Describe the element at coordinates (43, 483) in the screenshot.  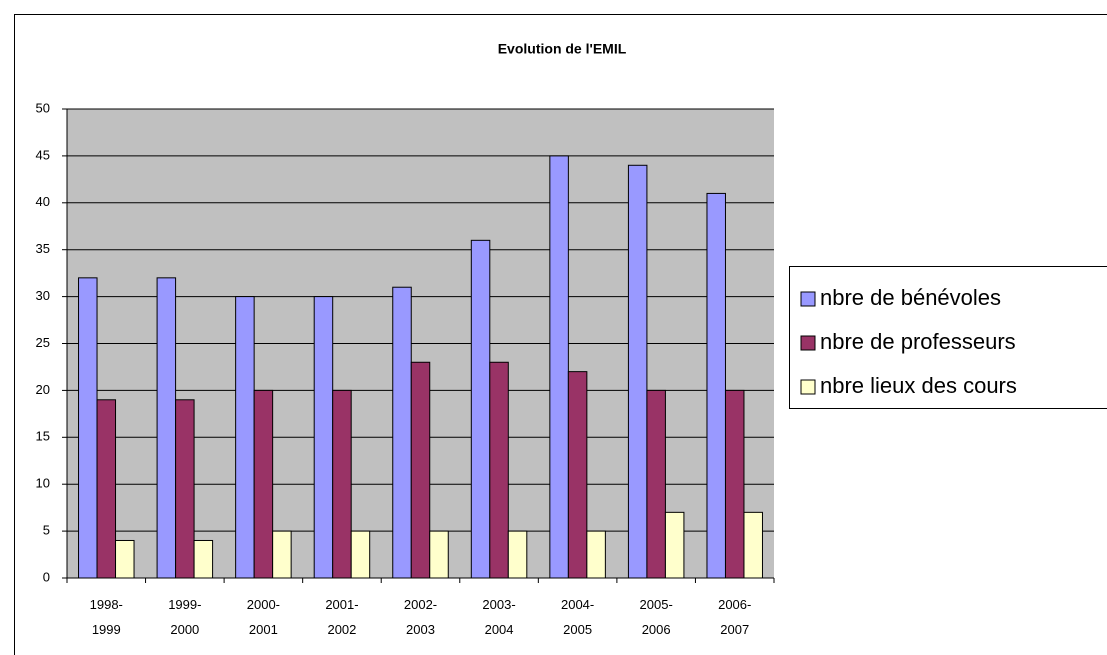
I see `y-tick-label: 10` at that location.